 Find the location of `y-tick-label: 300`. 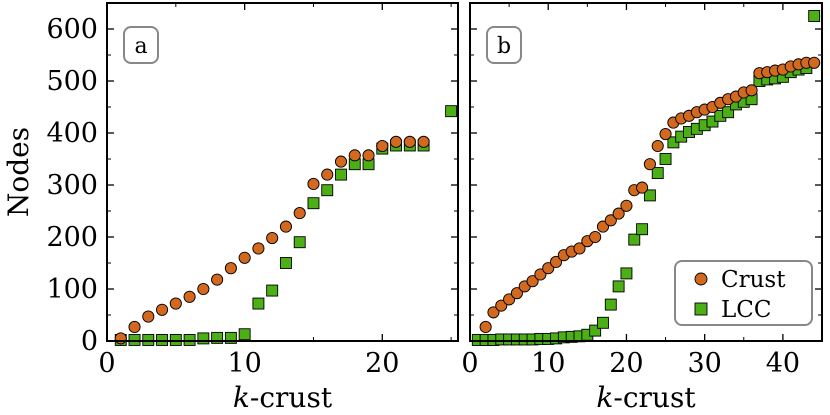

y-tick-label: 300 is located at coordinates (72, 185).